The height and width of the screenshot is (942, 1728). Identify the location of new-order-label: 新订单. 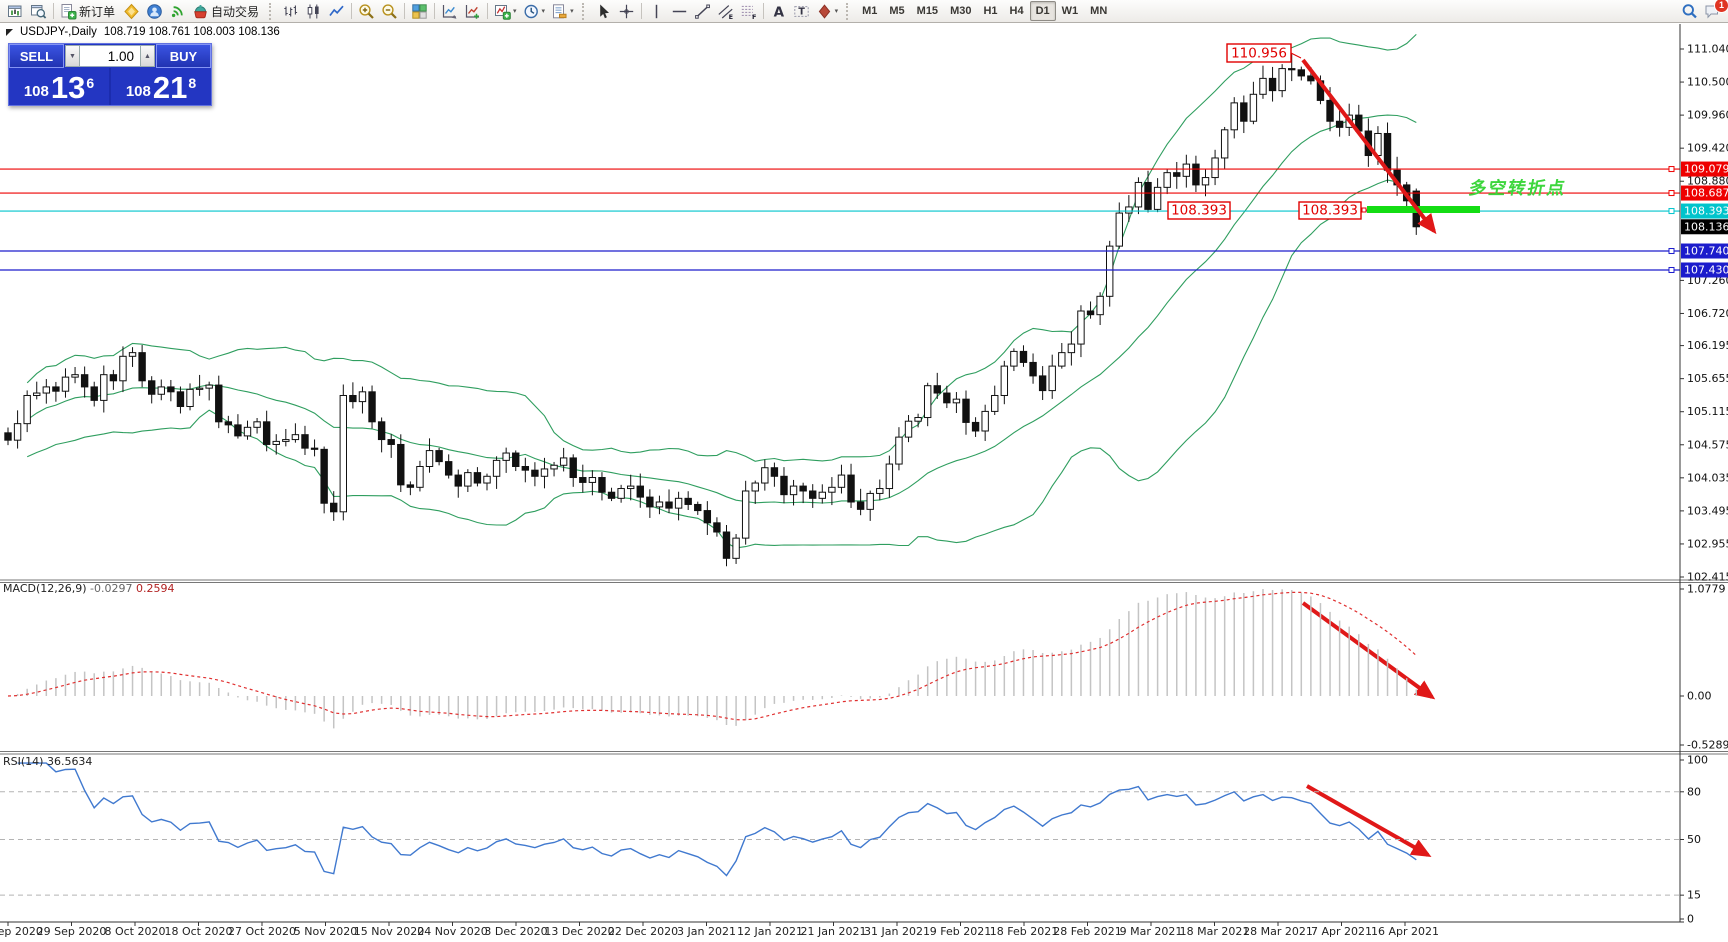
(97, 11).